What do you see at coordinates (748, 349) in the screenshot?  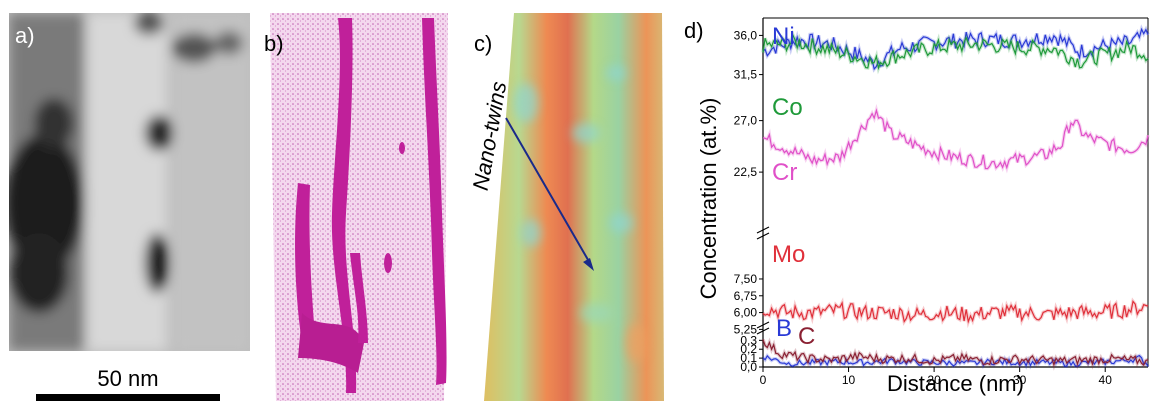 I see `y-tick-label: 0,2` at bounding box center [748, 349].